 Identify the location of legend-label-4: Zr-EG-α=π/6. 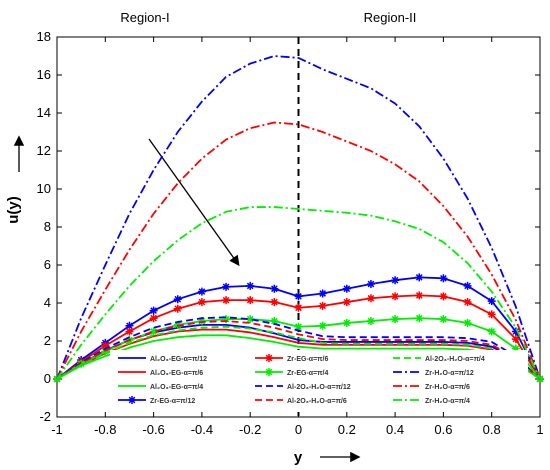
(307, 359).